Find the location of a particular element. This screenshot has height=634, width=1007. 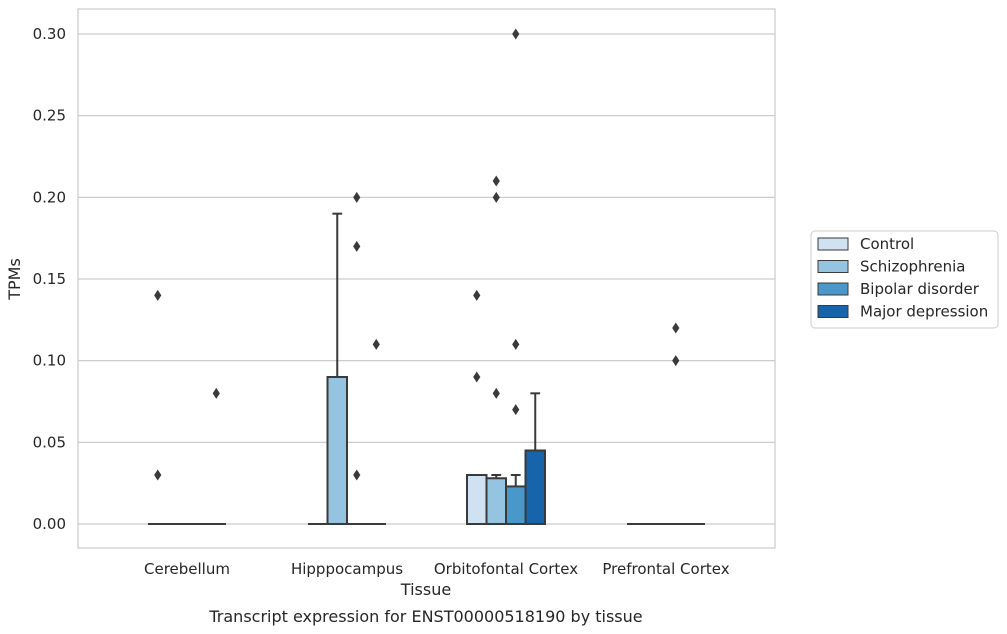

x-axis-title: Tissue is located at coordinates (425, 589).